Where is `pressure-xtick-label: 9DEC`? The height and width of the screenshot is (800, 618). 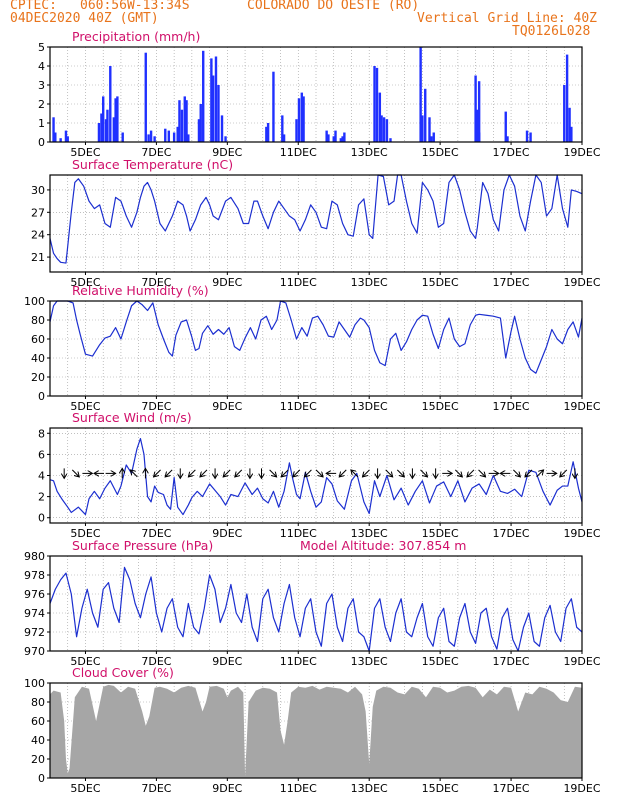 pressure-xtick-label: 9DEC is located at coordinates (227, 661).